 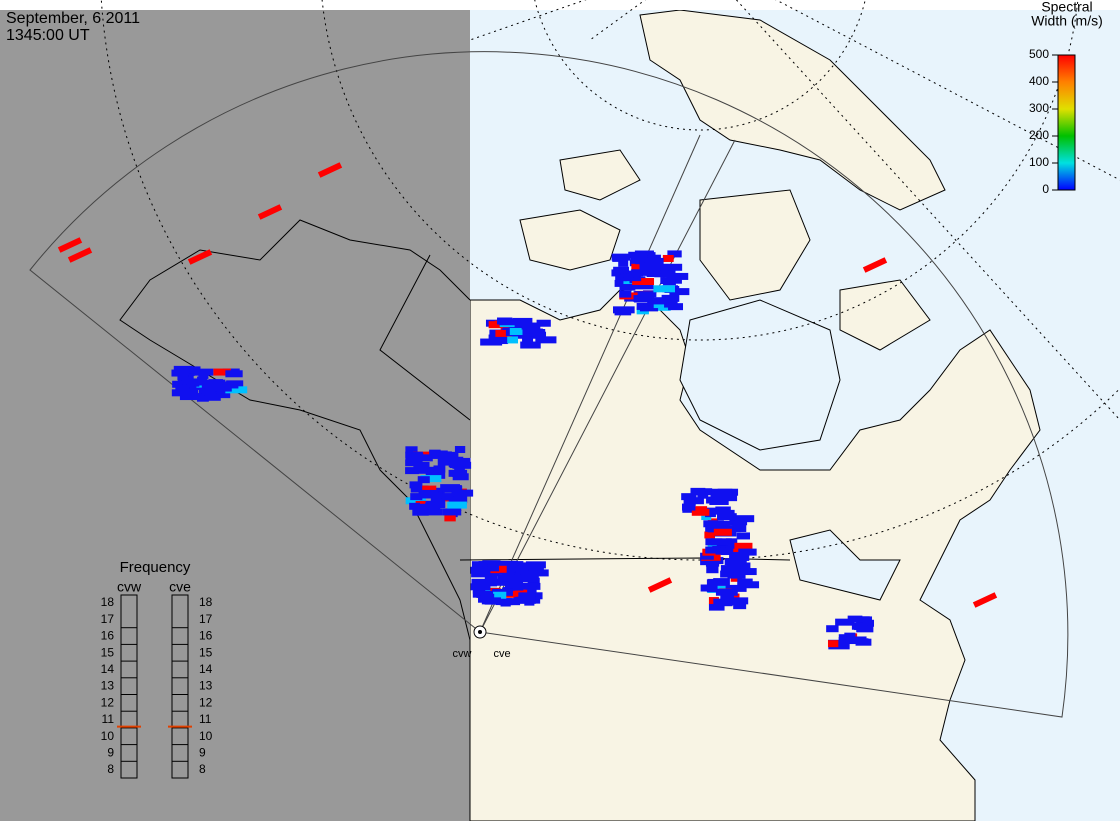 What do you see at coordinates (206, 669) in the screenshot?
I see `frequency-tick-label: 14` at bounding box center [206, 669].